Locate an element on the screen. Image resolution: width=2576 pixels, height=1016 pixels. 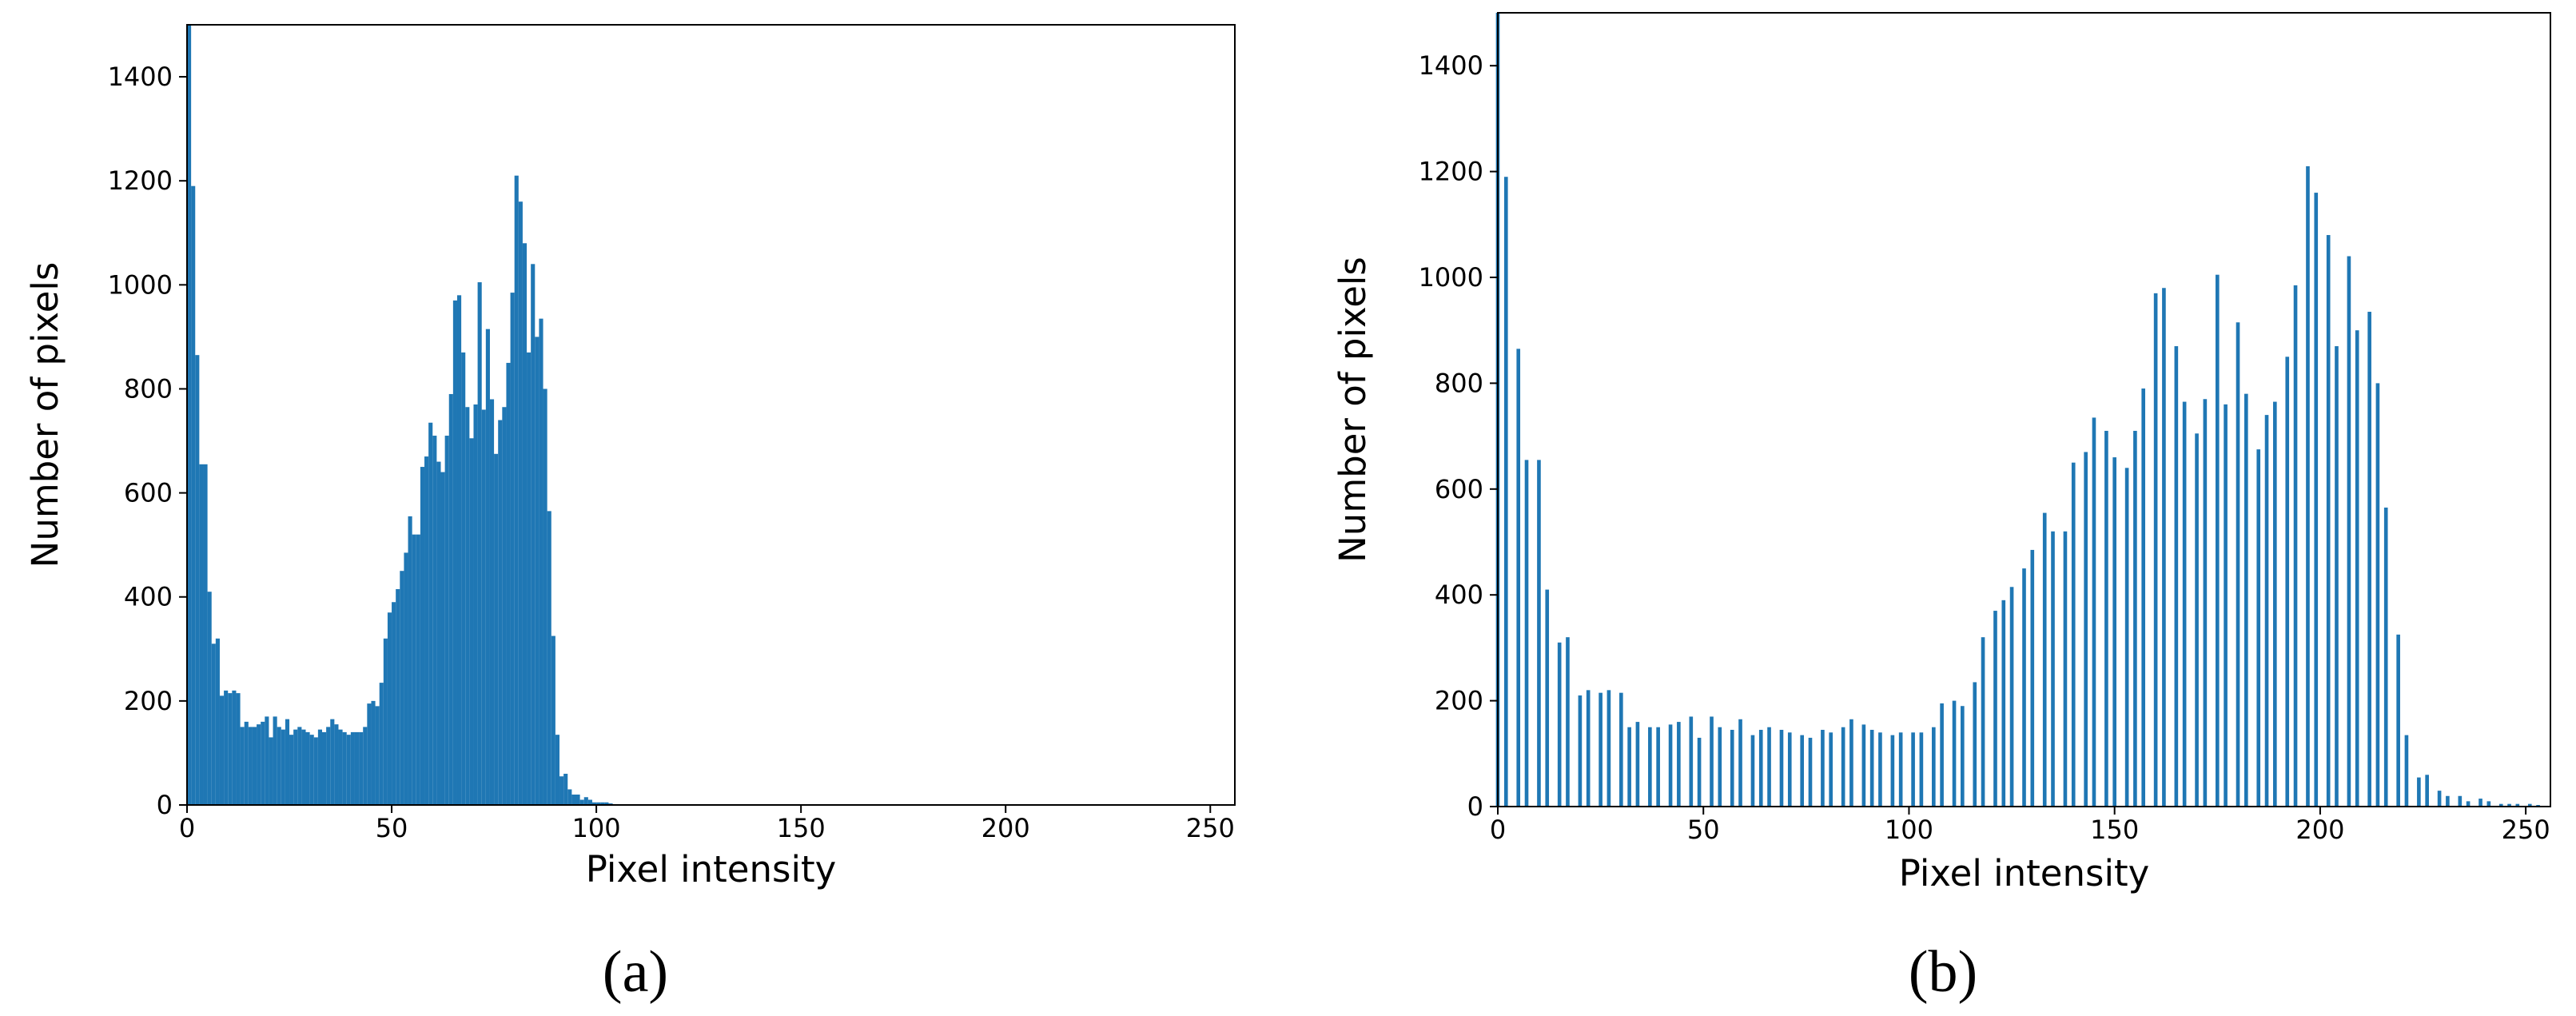
y-tick-label: 600 is located at coordinates (1459, 489).